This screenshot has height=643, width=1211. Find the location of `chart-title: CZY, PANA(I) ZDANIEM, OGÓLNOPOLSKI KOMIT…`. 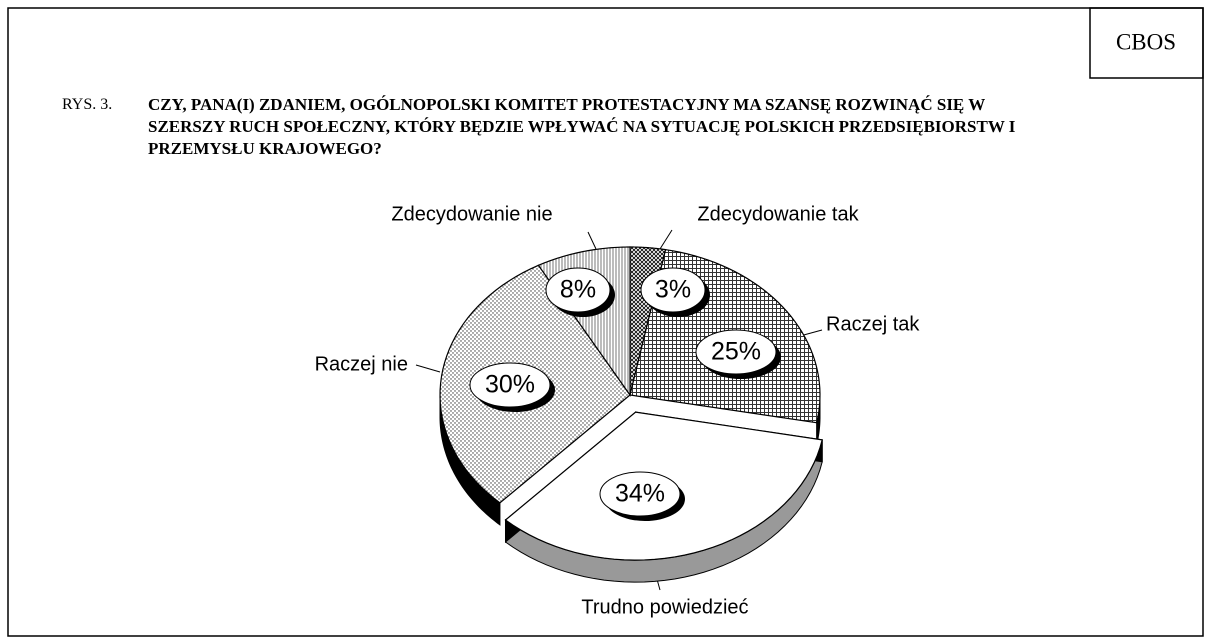

chart-title: CZY, PANA(I) ZDANIEM, OGÓLNOPOLSKI KOMIT… is located at coordinates (582, 126).